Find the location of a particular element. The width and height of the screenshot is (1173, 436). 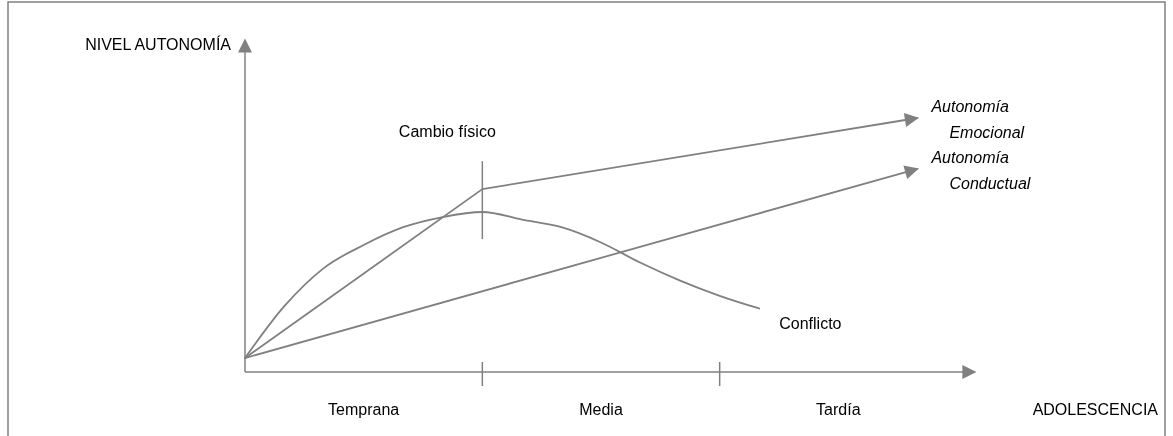

series-label: Autonomía Conductual is located at coordinates (980, 170).